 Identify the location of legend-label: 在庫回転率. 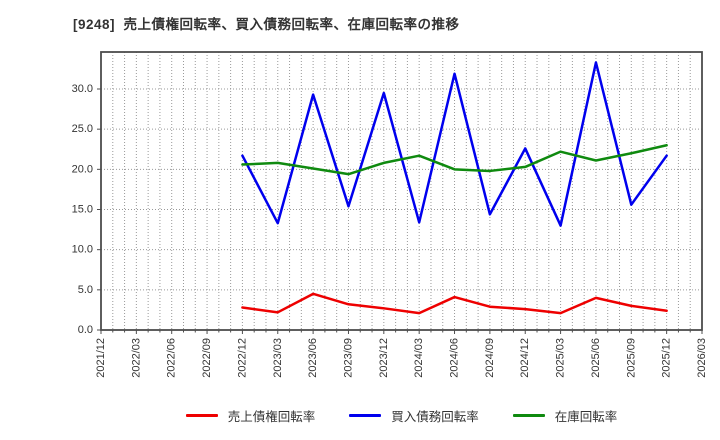
(586, 417).